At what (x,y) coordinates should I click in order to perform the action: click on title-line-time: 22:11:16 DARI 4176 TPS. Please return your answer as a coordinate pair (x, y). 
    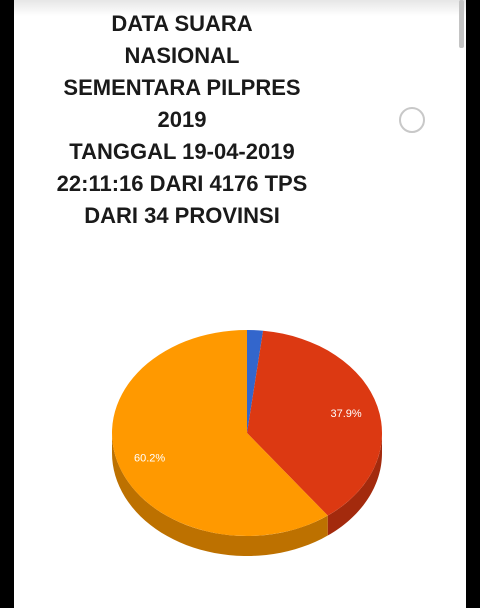
    Looking at the image, I should click on (182, 184).